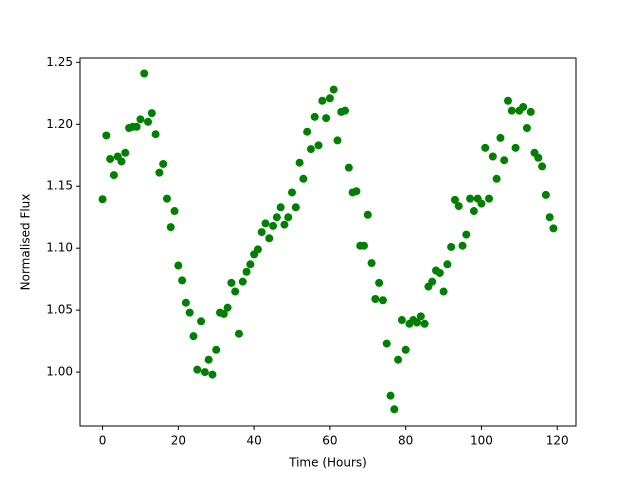 The height and width of the screenshot is (484, 640). Describe the element at coordinates (253, 441) in the screenshot. I see `x-tick-label: 40` at that location.